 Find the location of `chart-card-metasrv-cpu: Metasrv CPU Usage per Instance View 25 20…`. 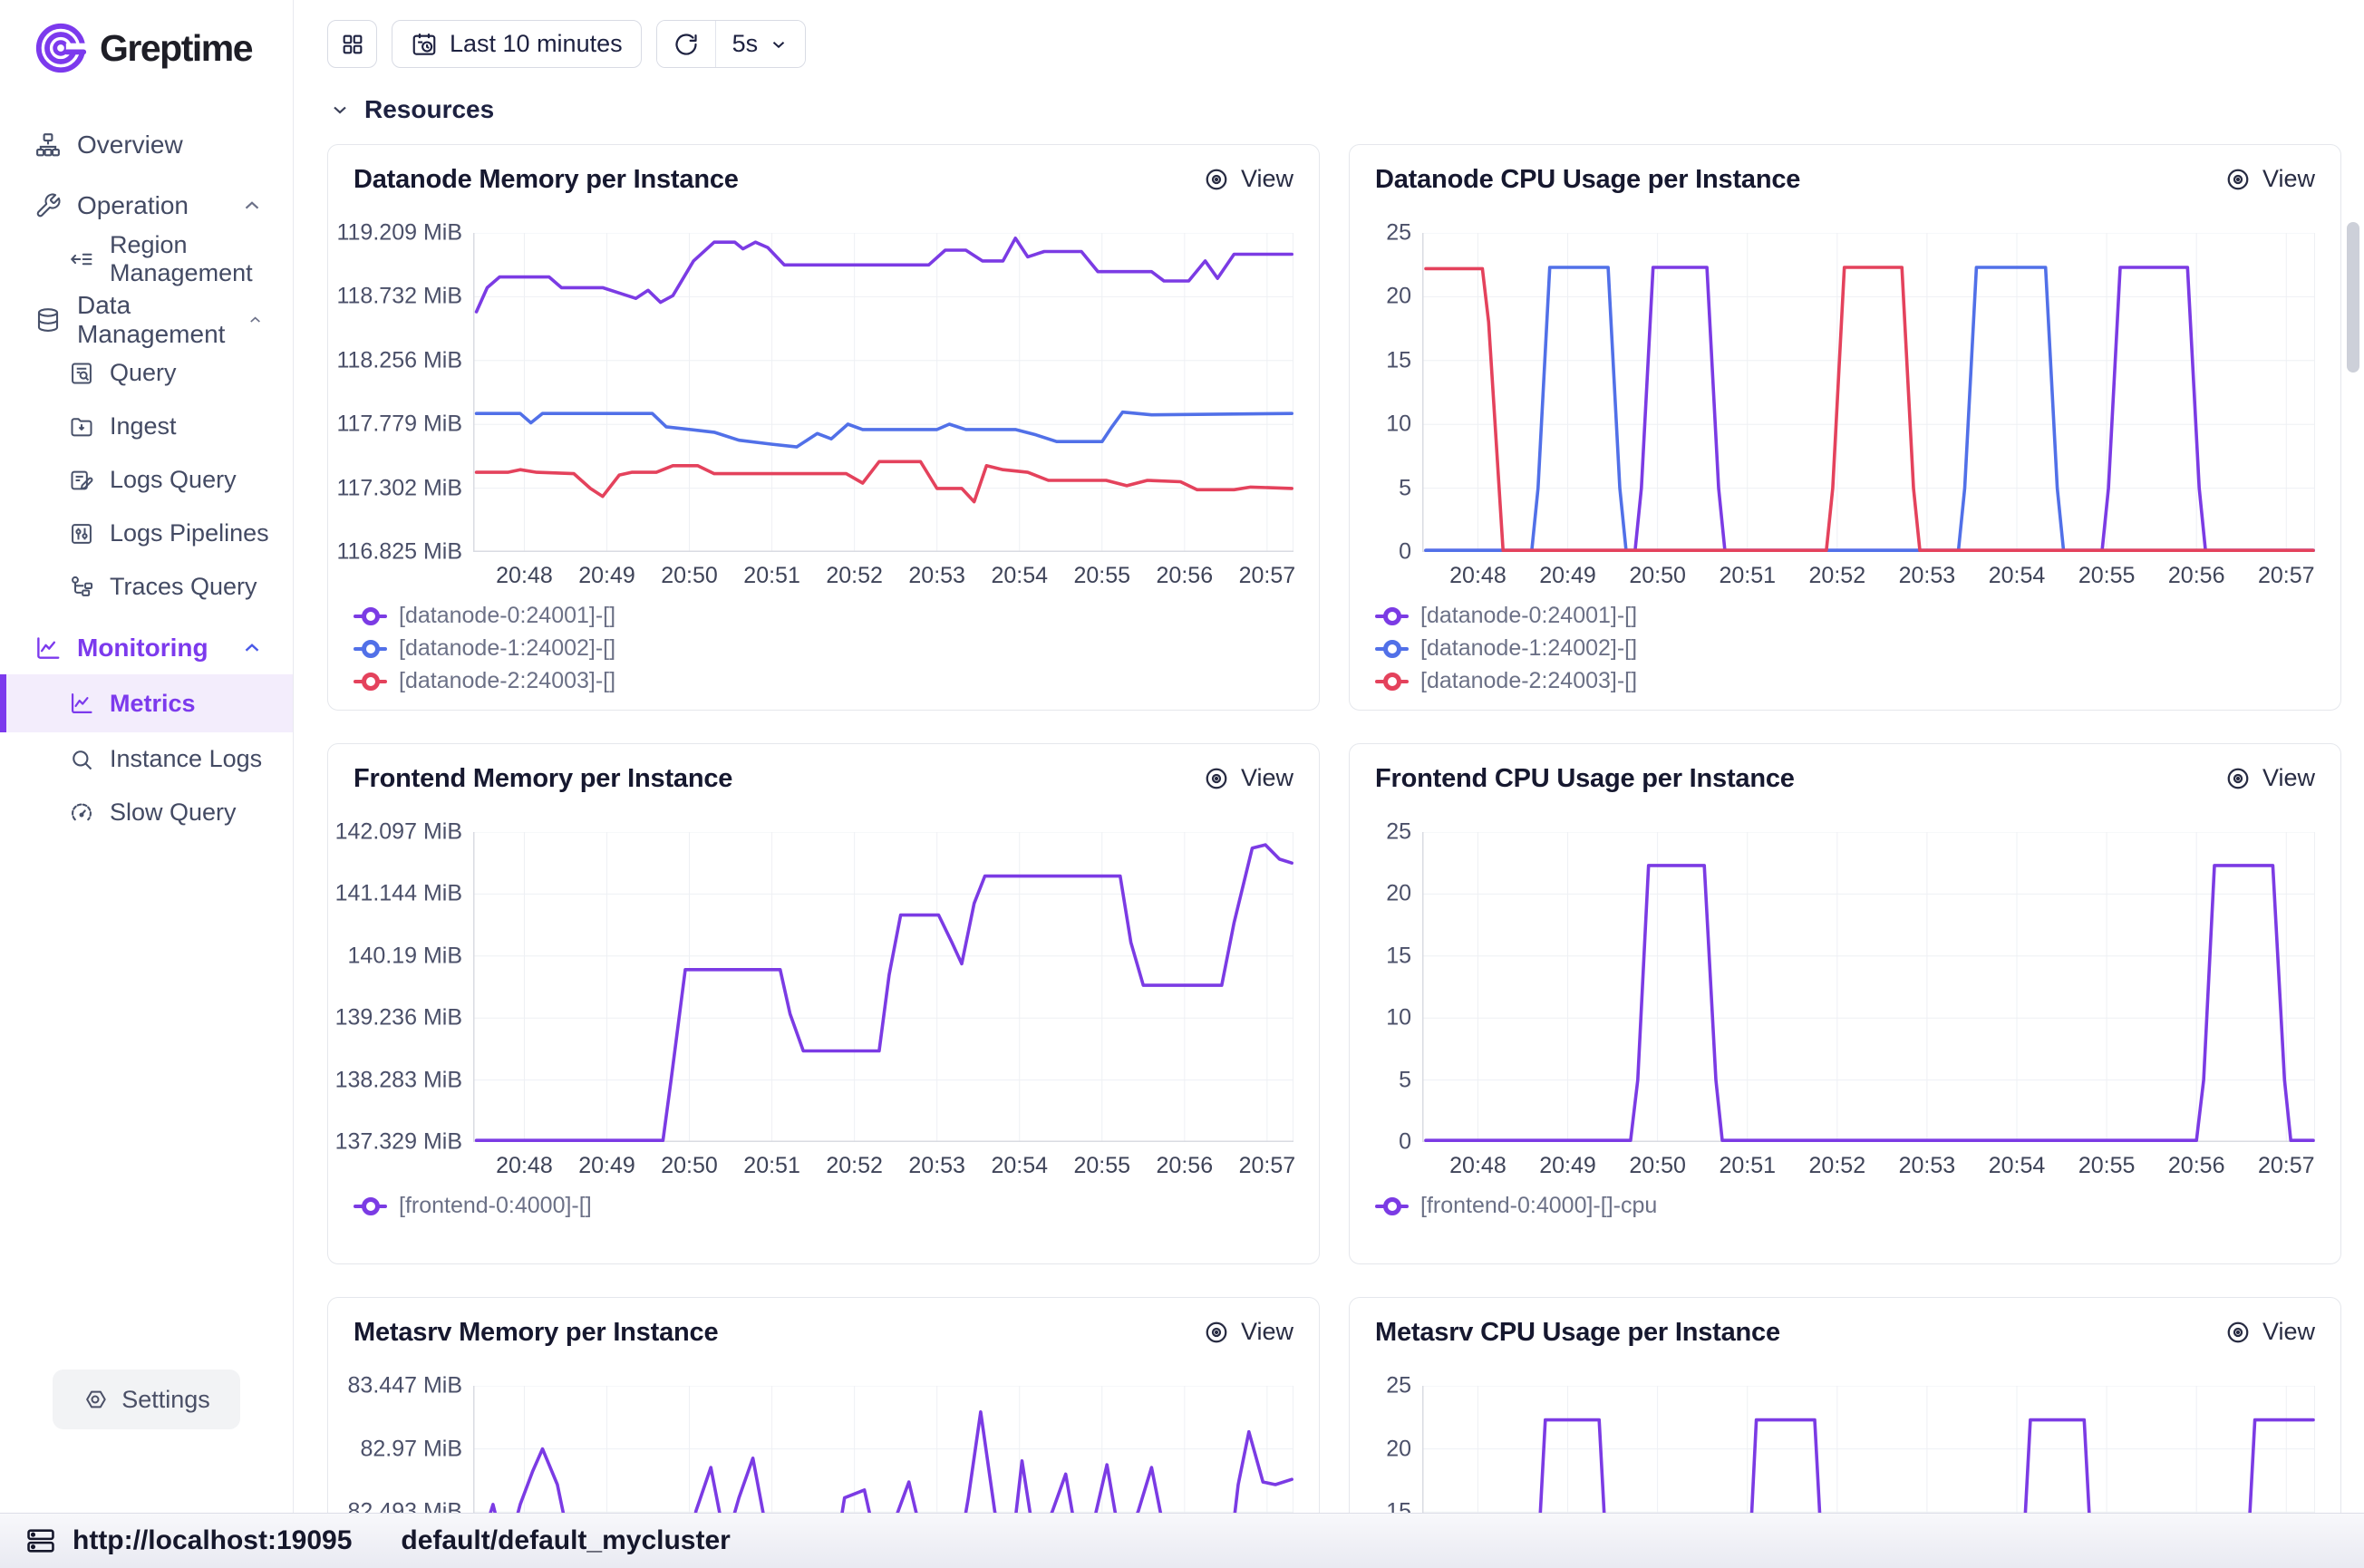

chart-card-metasrv-cpu: Metasrv CPU Usage per Instance View 25 20… is located at coordinates (1845, 1405).